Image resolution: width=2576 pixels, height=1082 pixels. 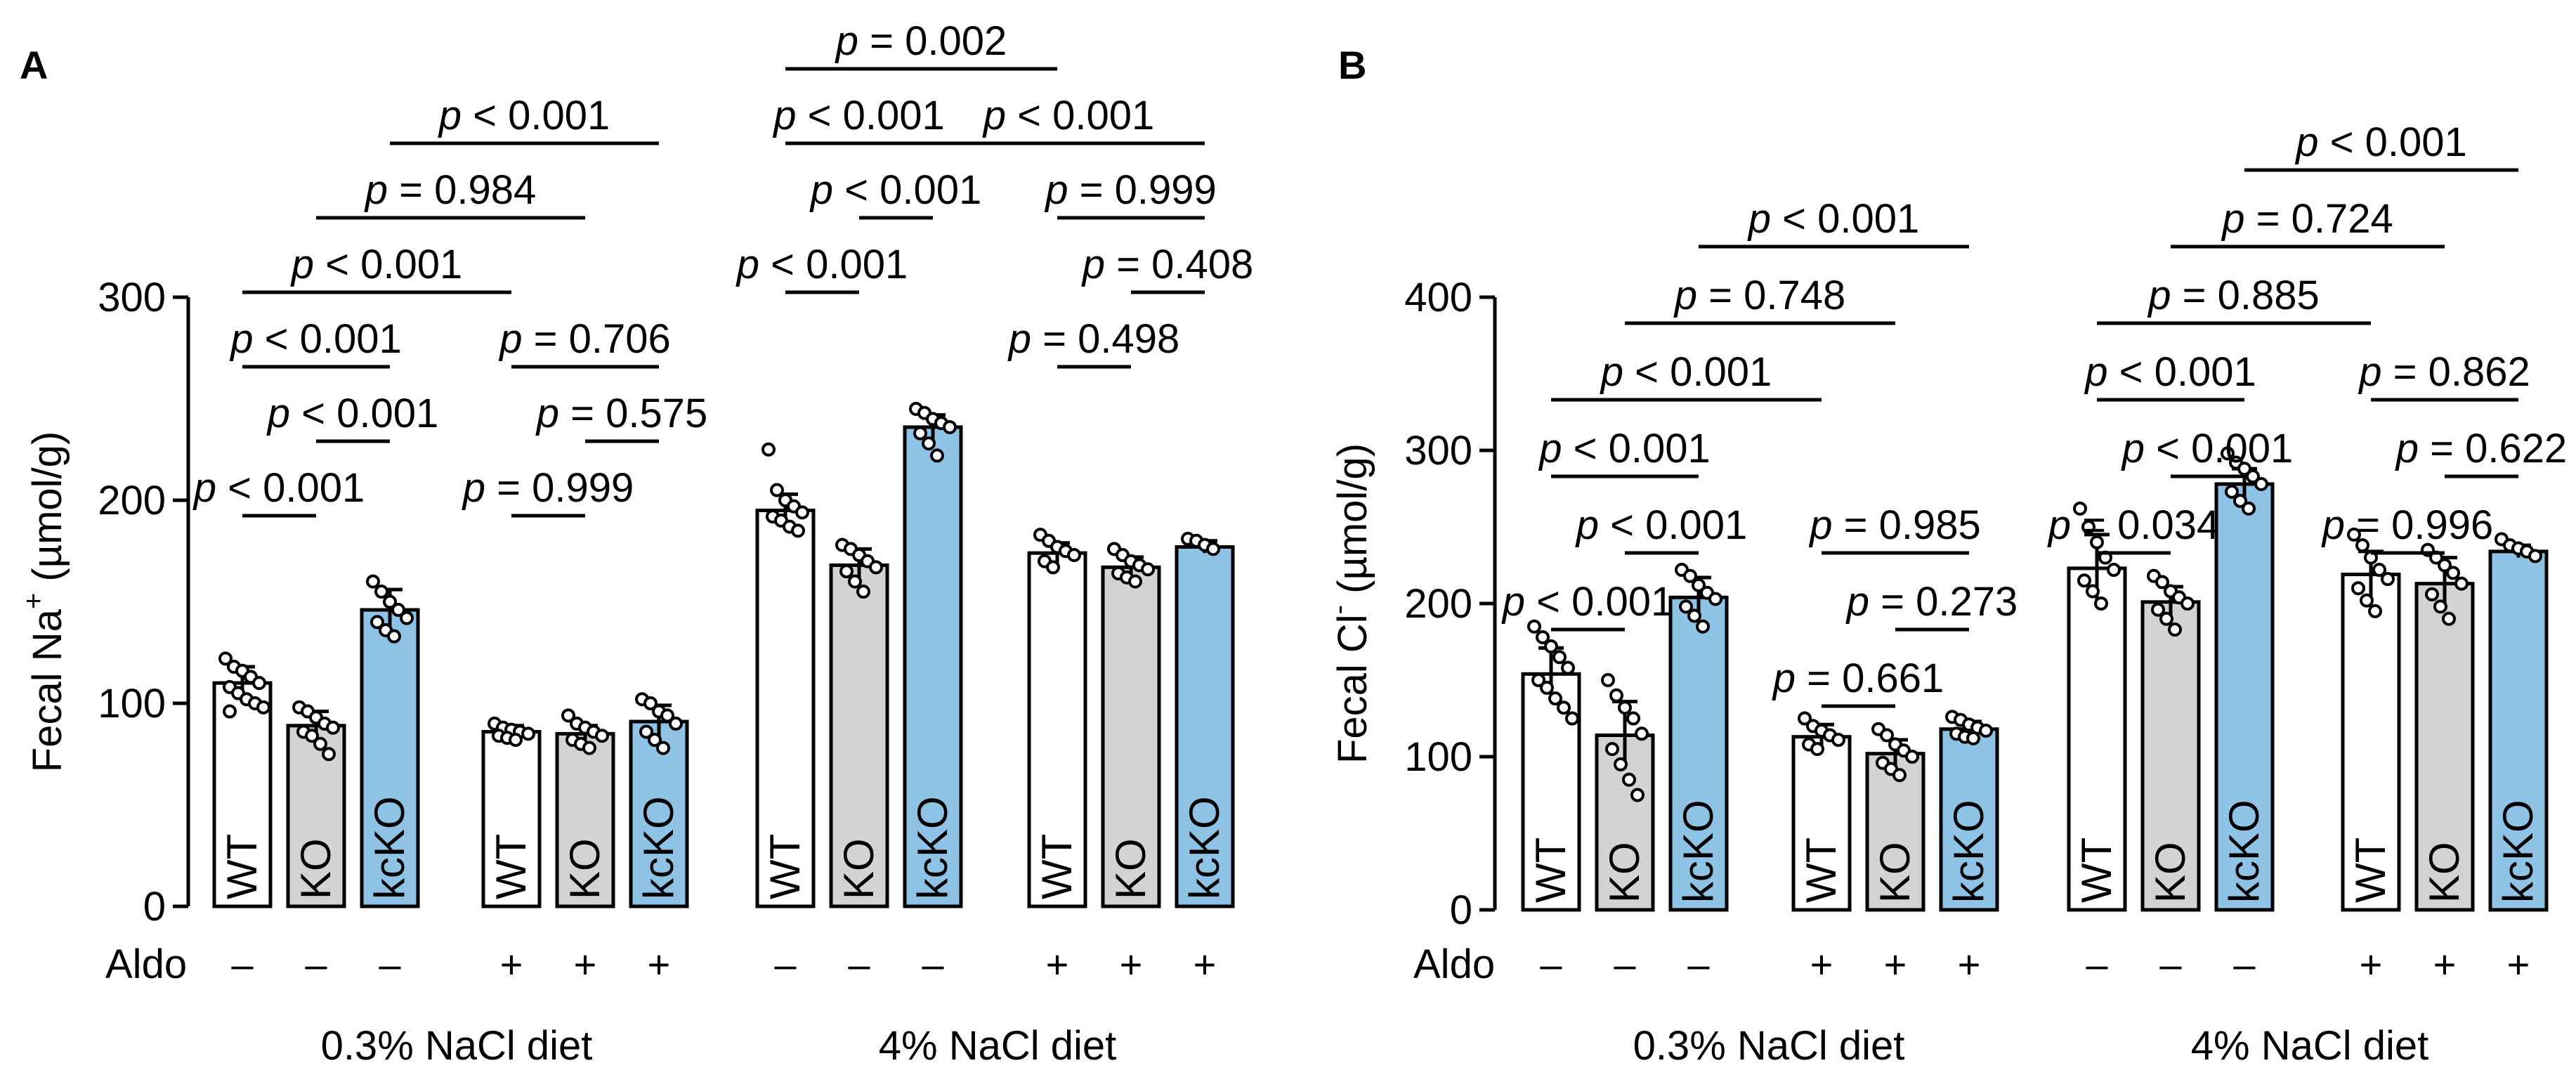 I want to click on p-value-text: = 0.984, so click(x=462, y=190).